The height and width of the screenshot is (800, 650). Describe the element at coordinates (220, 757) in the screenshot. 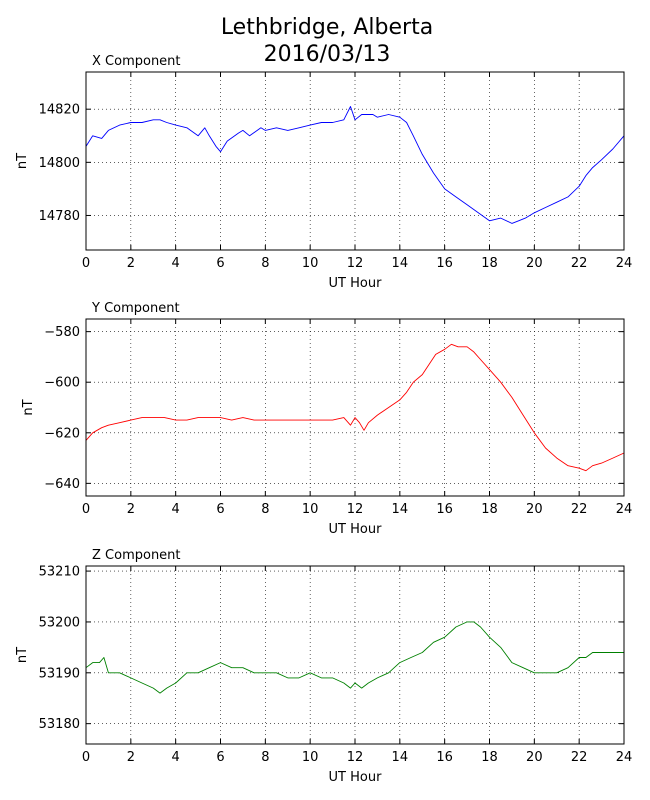

I see `z-xtick-label-3: 6` at that location.